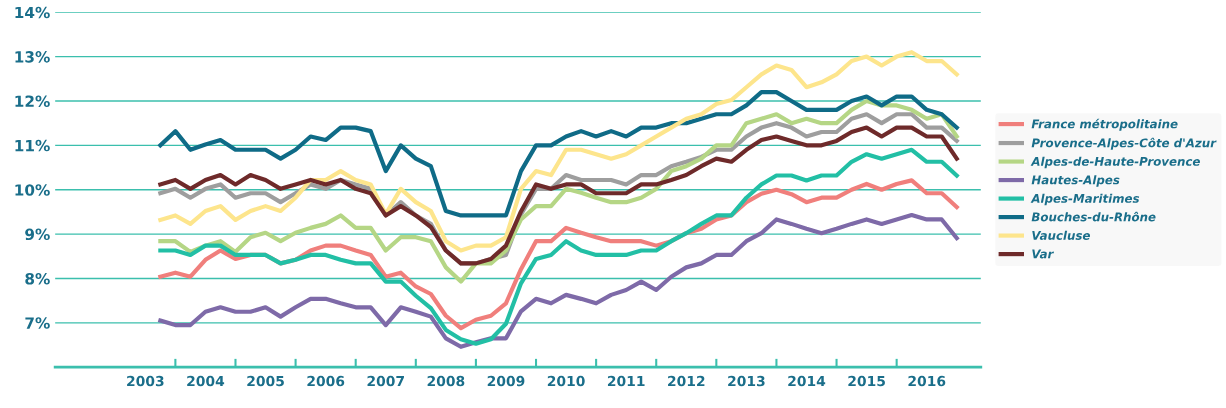  Describe the element at coordinates (807, 381) in the screenshot. I see `x-tick-label: 2014` at that location.